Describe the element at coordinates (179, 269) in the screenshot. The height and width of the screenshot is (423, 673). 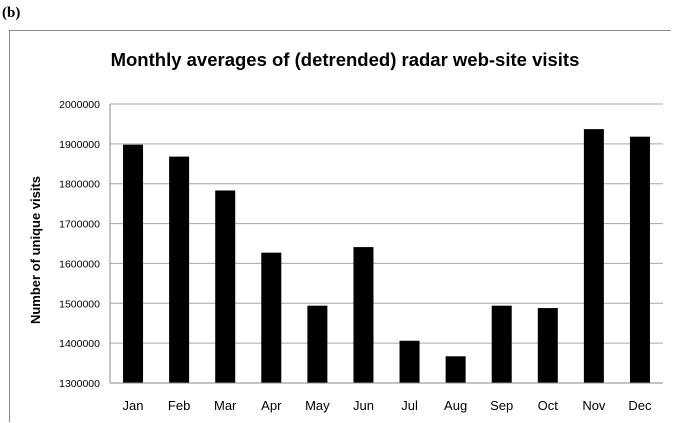
I see `bar-feb` at that location.